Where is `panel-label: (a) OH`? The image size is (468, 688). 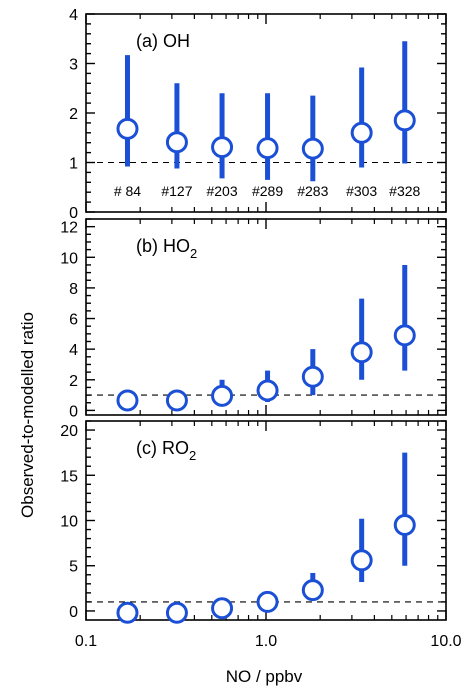
panel-label: (a) OH is located at coordinates (163, 41).